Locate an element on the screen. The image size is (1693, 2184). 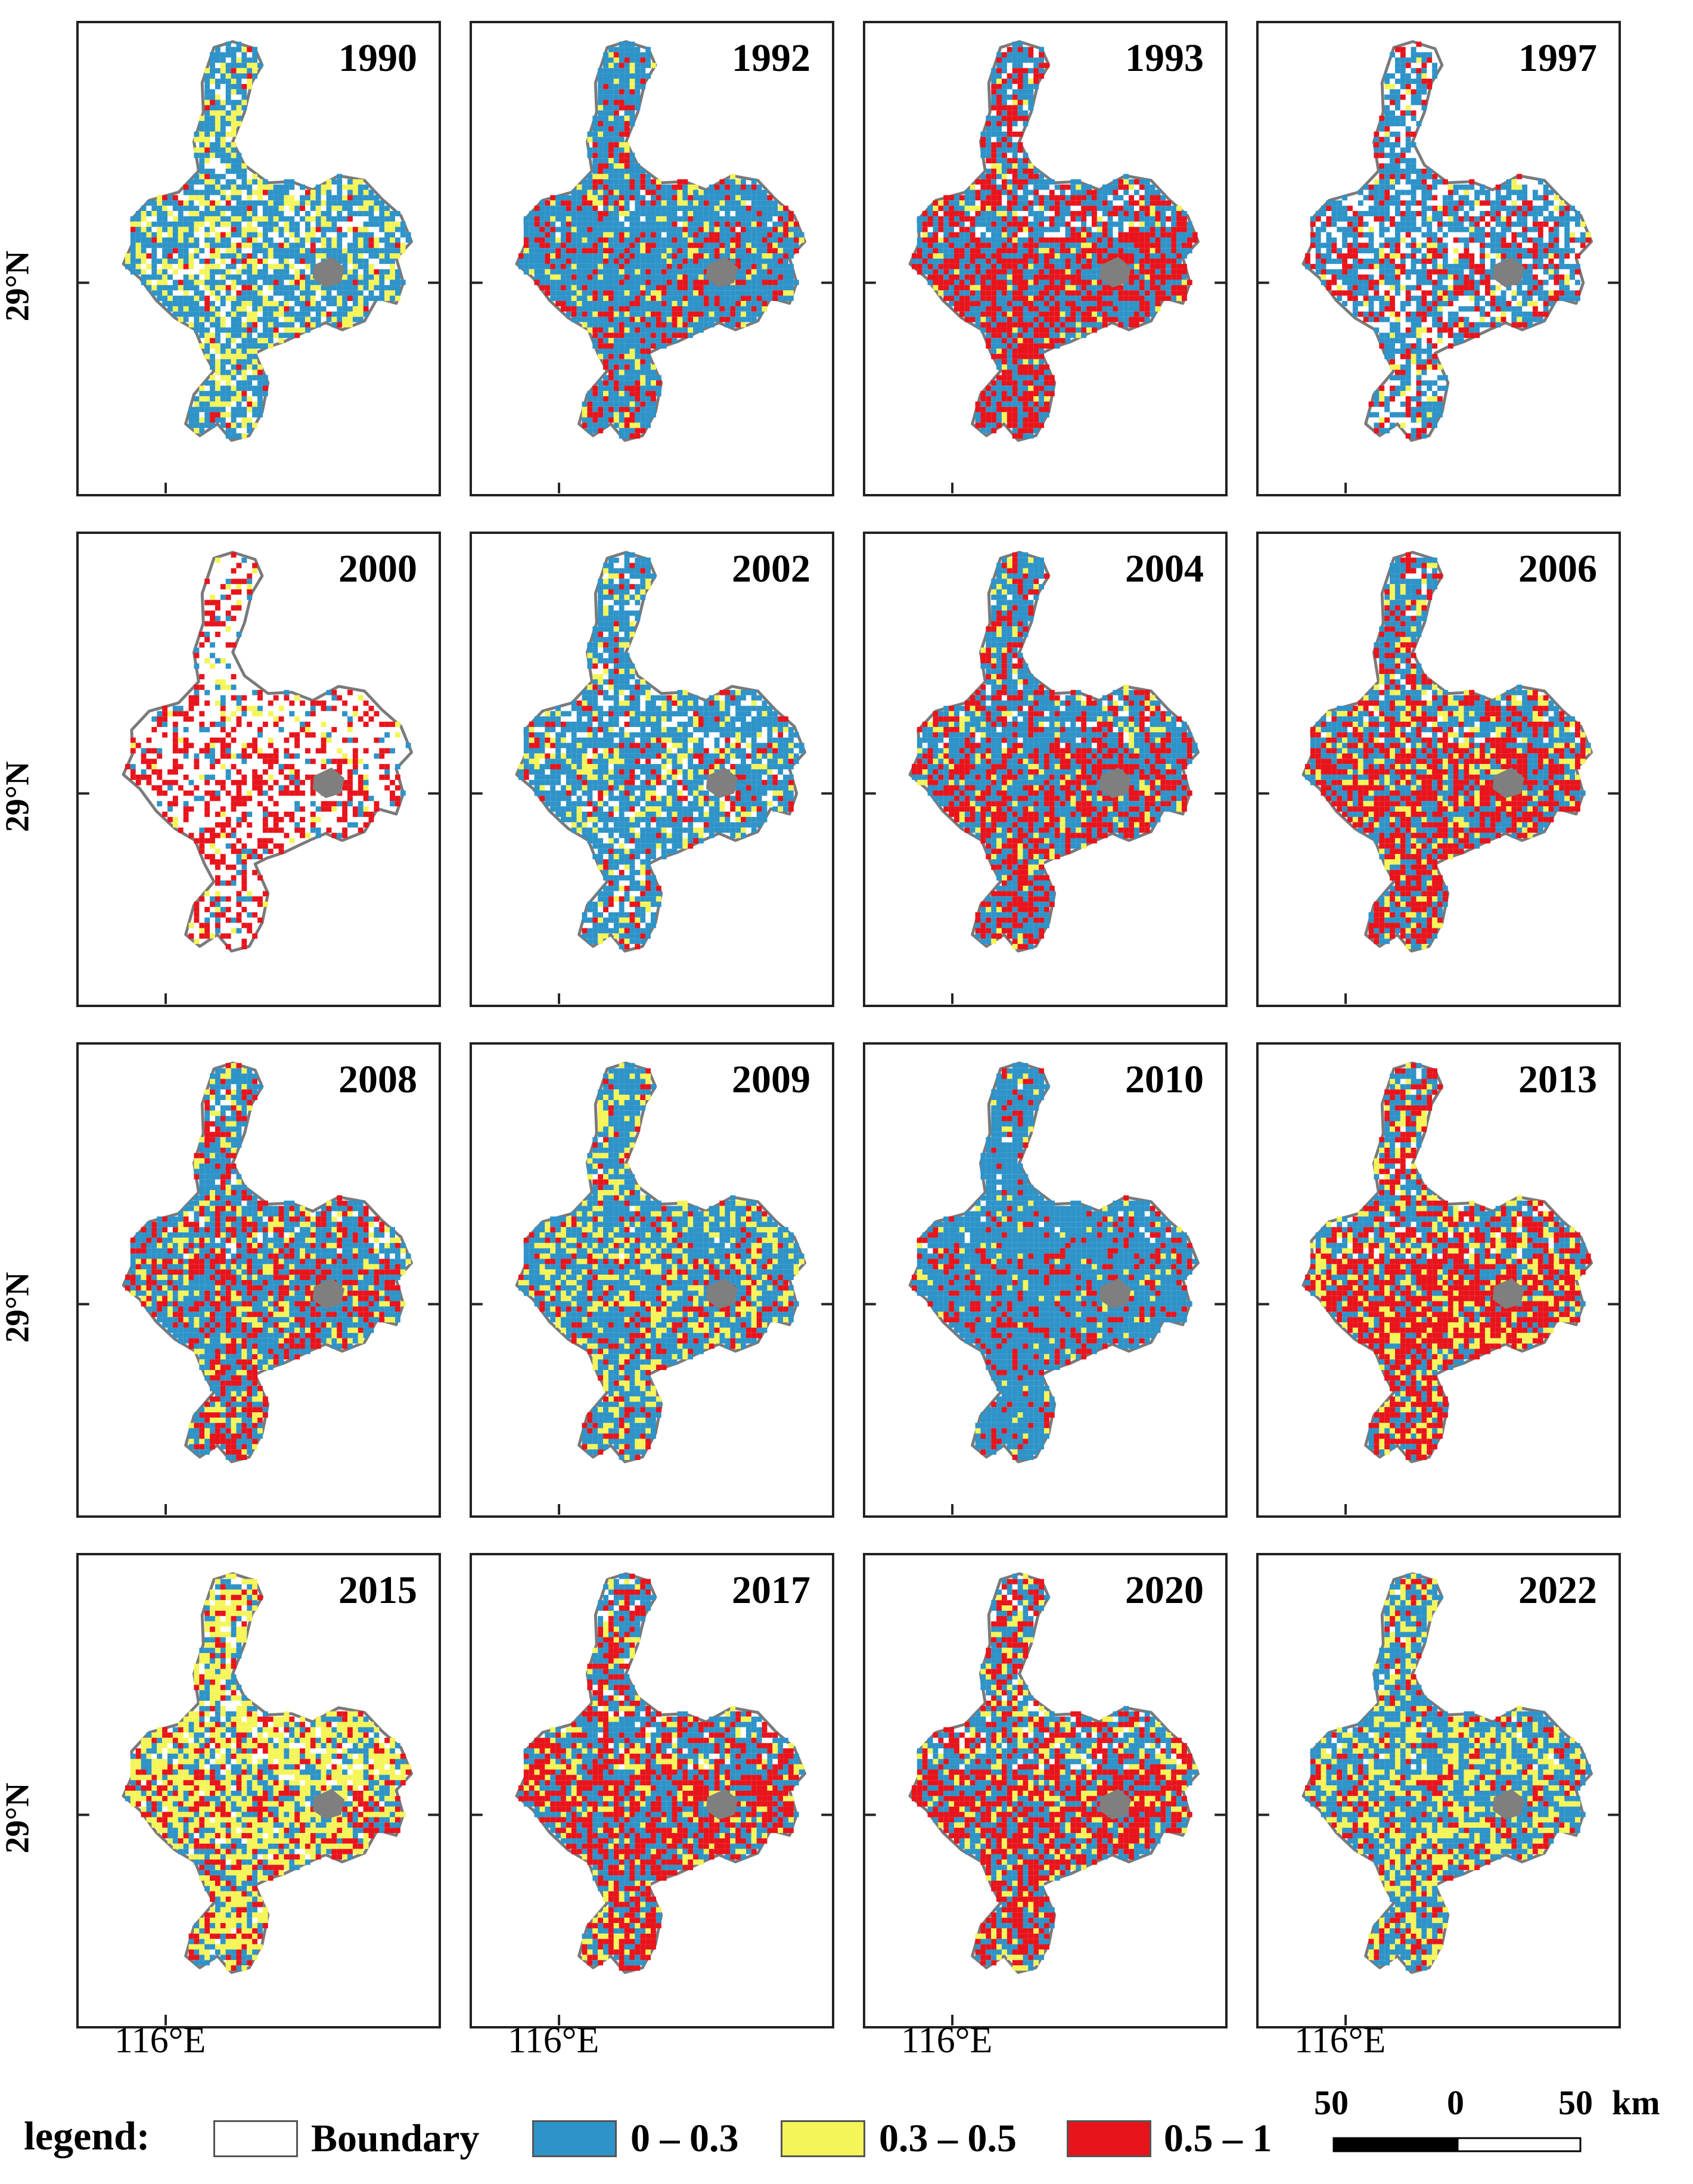
longitude-label-col-1: 116°E is located at coordinates (160, 2040).